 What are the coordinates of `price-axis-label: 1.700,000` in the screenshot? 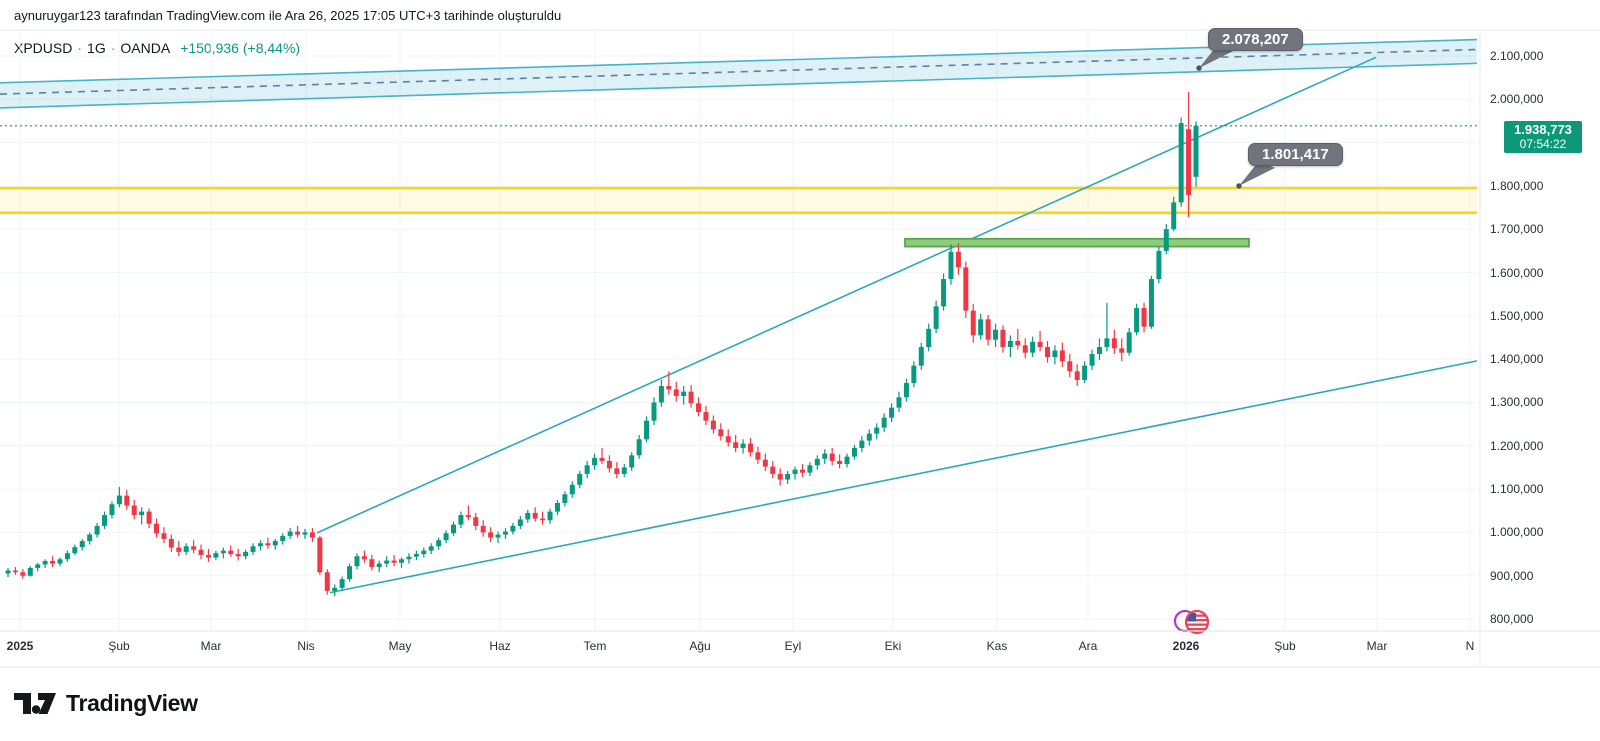 It's located at (1517, 229).